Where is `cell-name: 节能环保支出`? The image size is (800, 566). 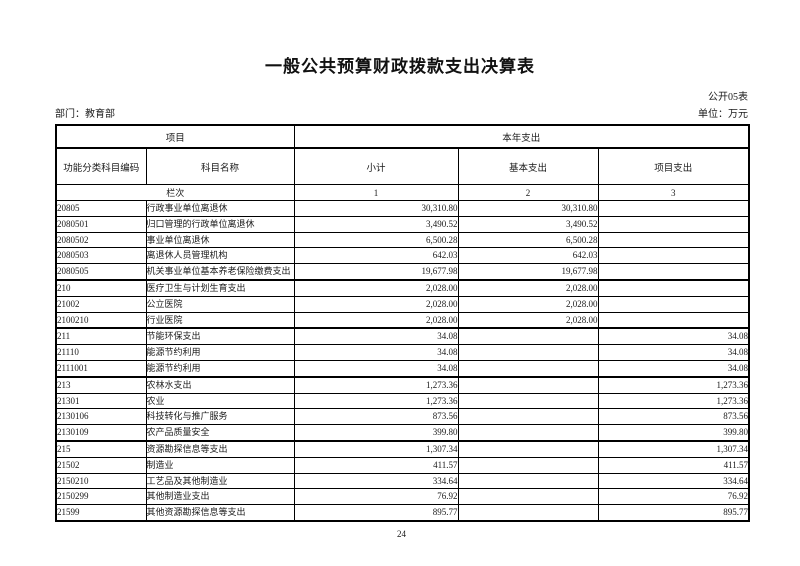
cell-name: 节能环保支出 is located at coordinates (220, 336).